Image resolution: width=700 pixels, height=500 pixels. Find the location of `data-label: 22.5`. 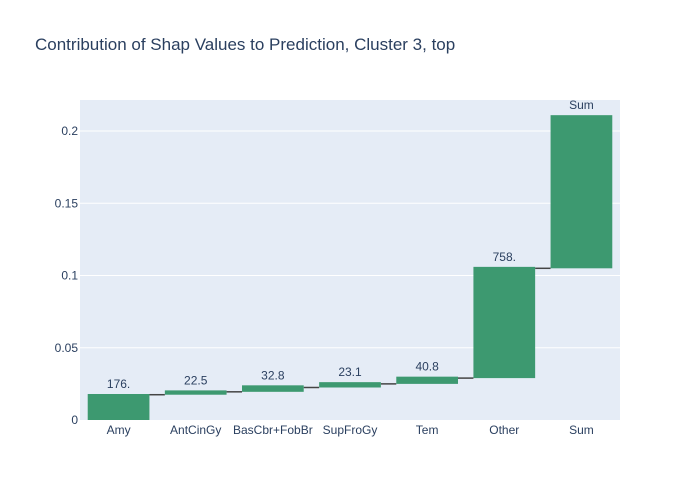

data-label: 22.5 is located at coordinates (196, 380).